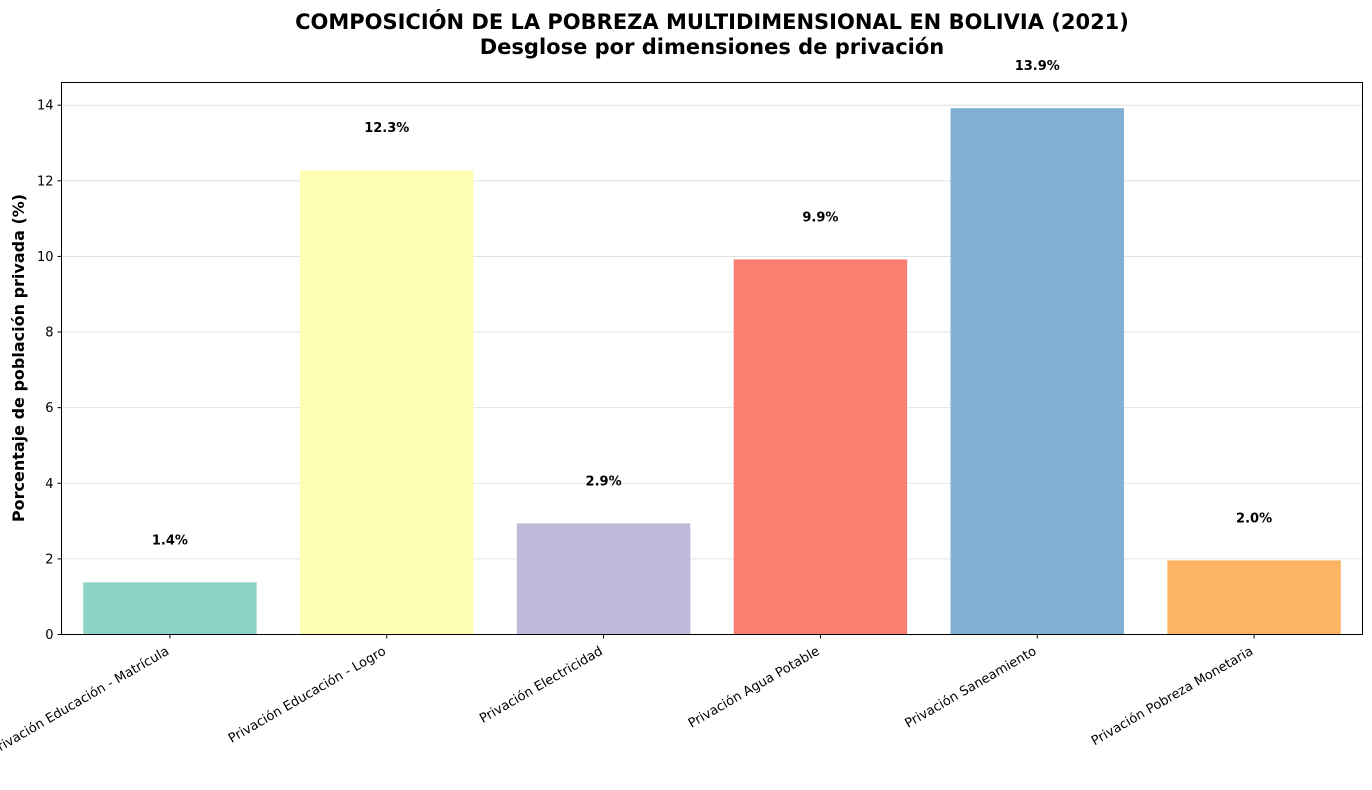  What do you see at coordinates (49, 484) in the screenshot?
I see `y-tick-label: 4` at bounding box center [49, 484].